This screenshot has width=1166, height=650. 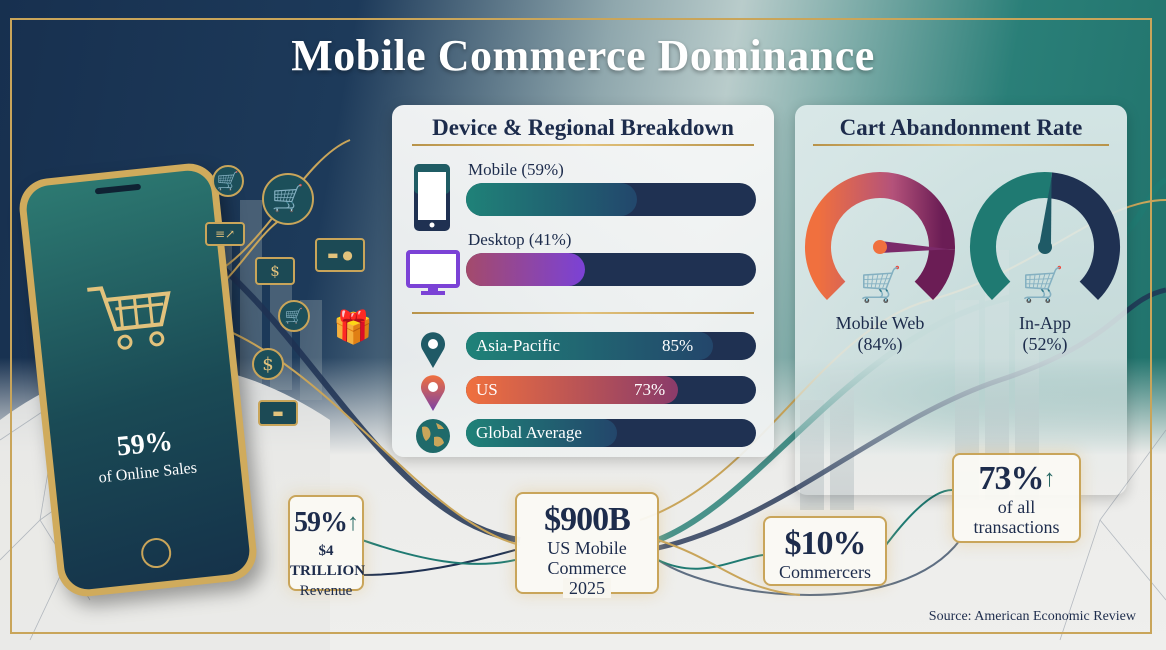 I want to click on device-label-mobile: Mobile (59%), so click(x=516, y=169).